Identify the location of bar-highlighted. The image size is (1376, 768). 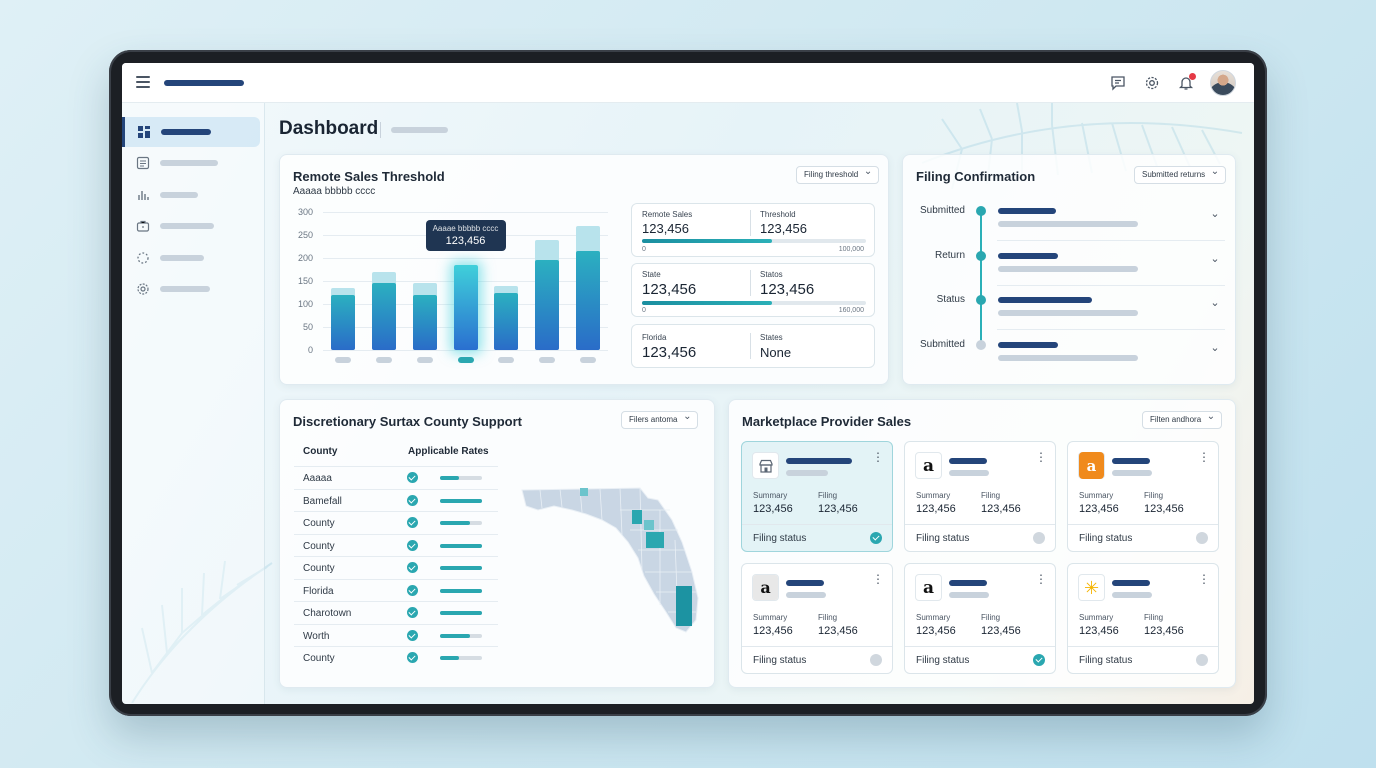
(465, 307).